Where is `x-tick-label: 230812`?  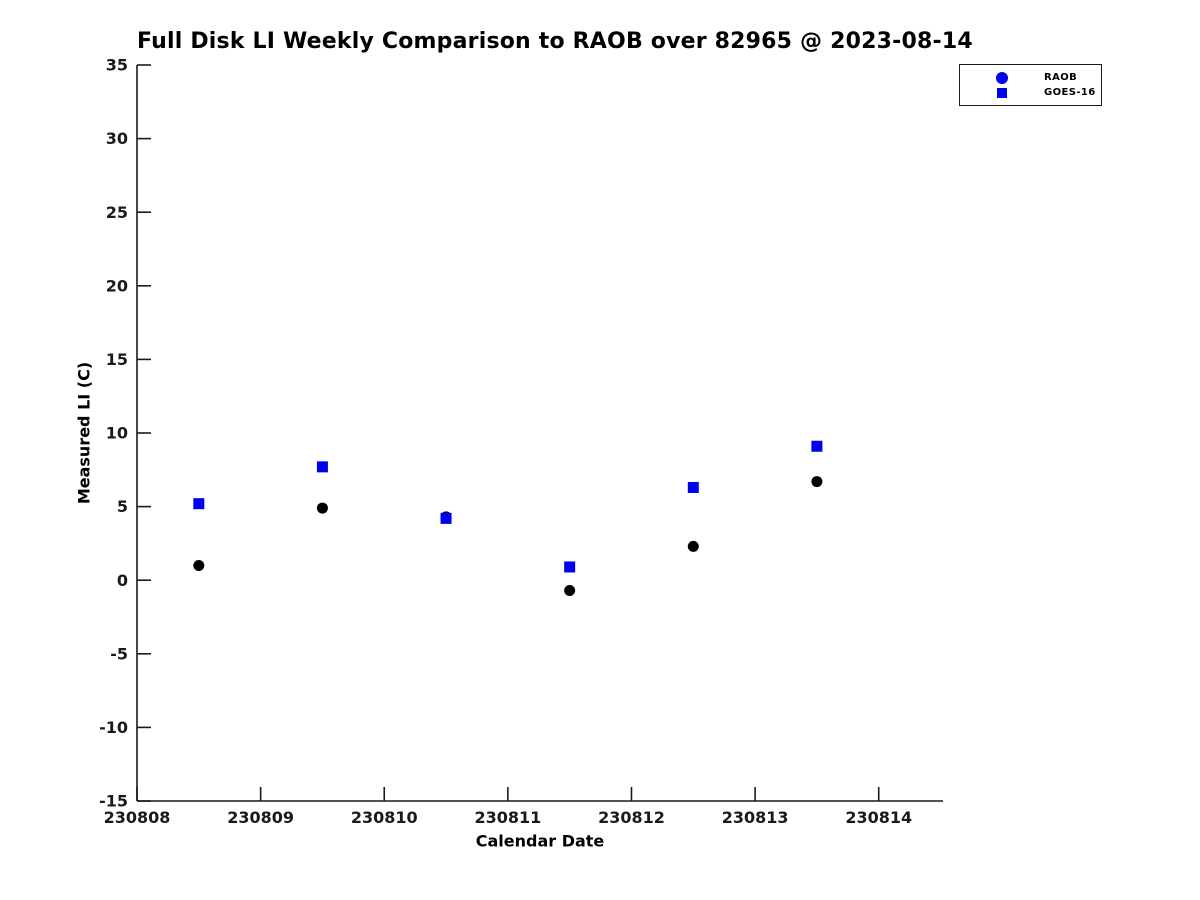
x-tick-label: 230812 is located at coordinates (631, 817).